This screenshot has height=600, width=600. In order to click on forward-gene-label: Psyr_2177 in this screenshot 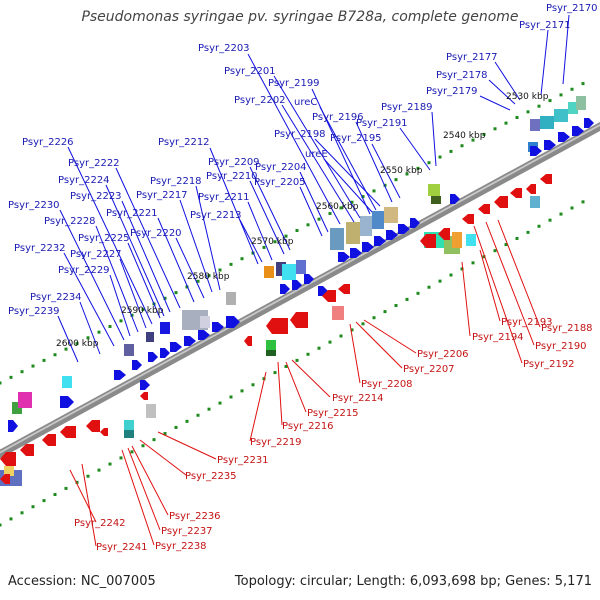, I will do `click(472, 57)`.